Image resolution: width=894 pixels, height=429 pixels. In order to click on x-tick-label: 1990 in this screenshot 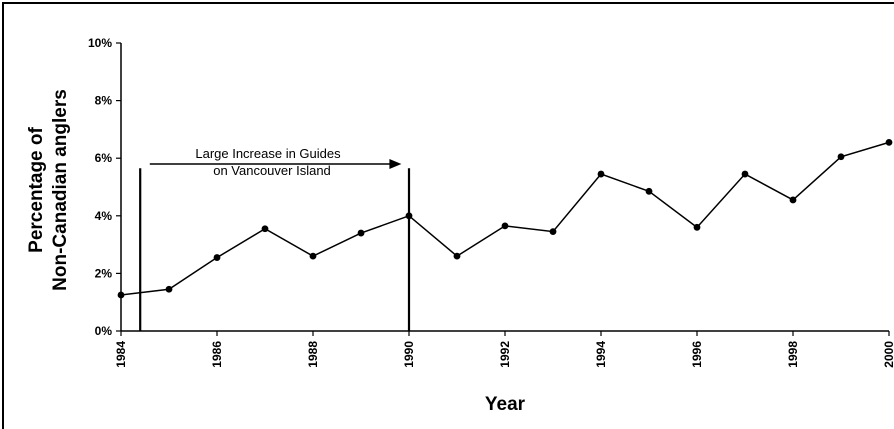, I will do `click(409, 354)`.